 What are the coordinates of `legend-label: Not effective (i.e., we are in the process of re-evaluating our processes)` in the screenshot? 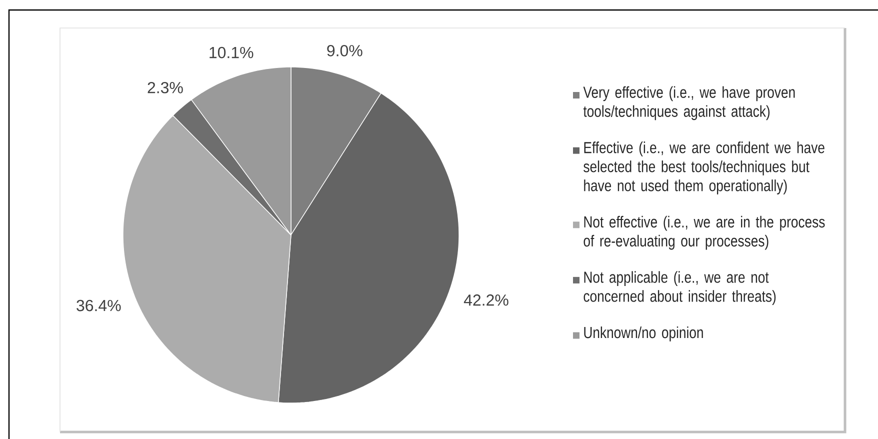 It's located at (704, 233).